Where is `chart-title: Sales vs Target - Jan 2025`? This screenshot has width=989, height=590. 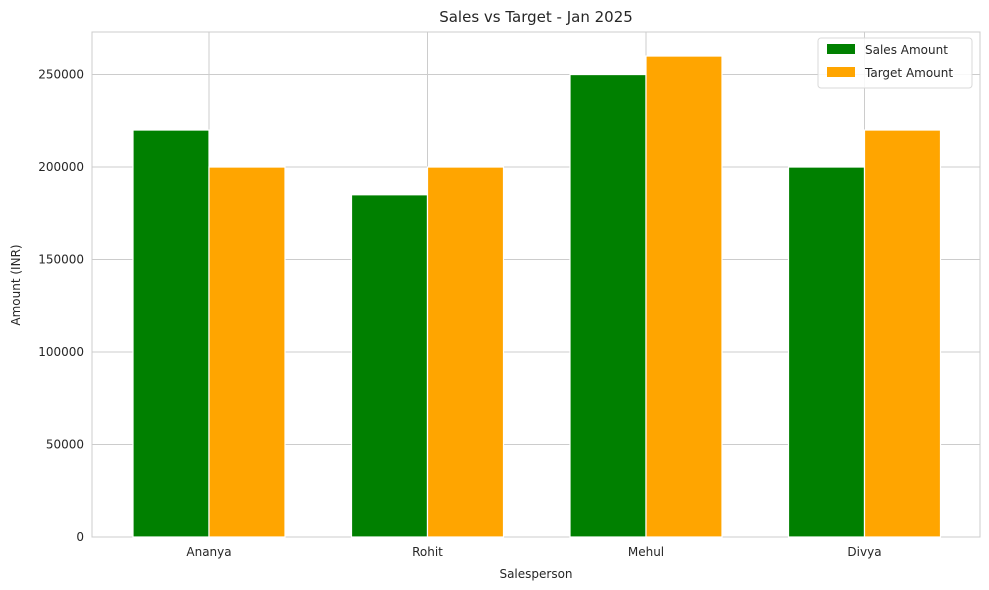
chart-title: Sales vs Target - Jan 2025 is located at coordinates (536, 17).